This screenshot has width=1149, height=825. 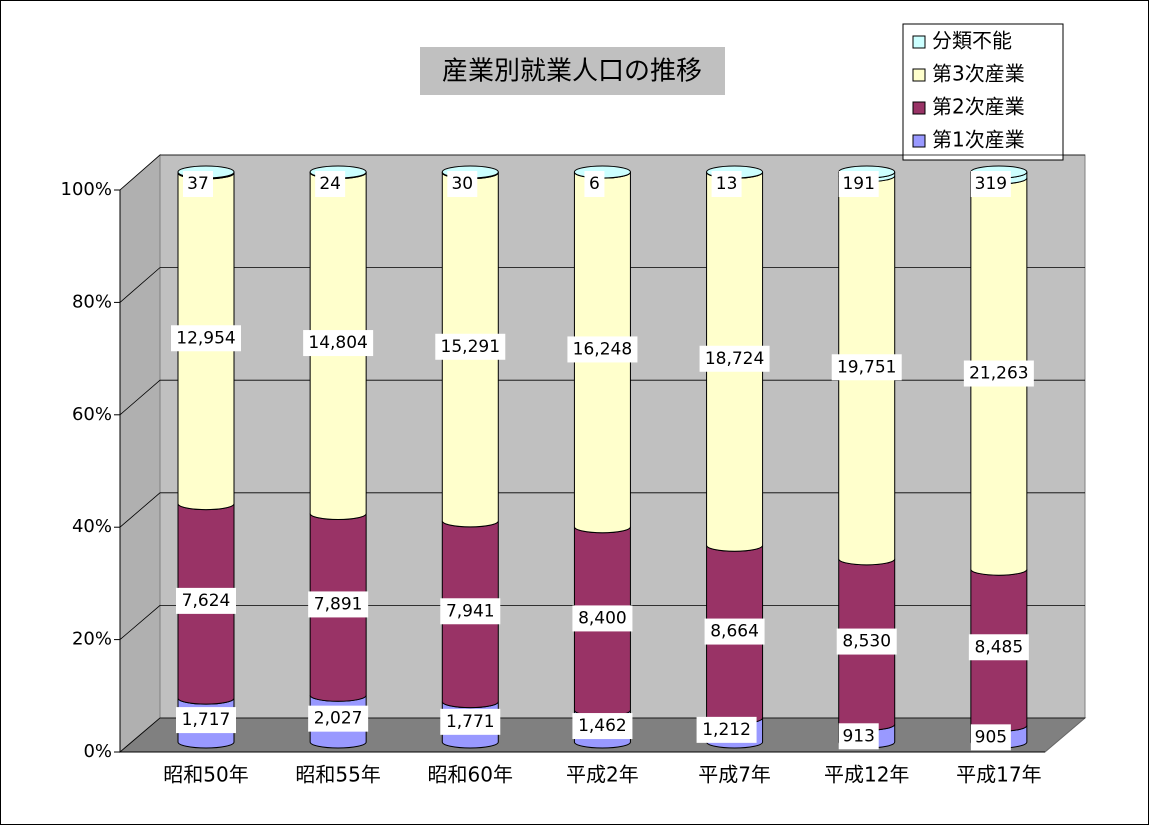 I want to click on data-label: 7,624, so click(x=206, y=601).